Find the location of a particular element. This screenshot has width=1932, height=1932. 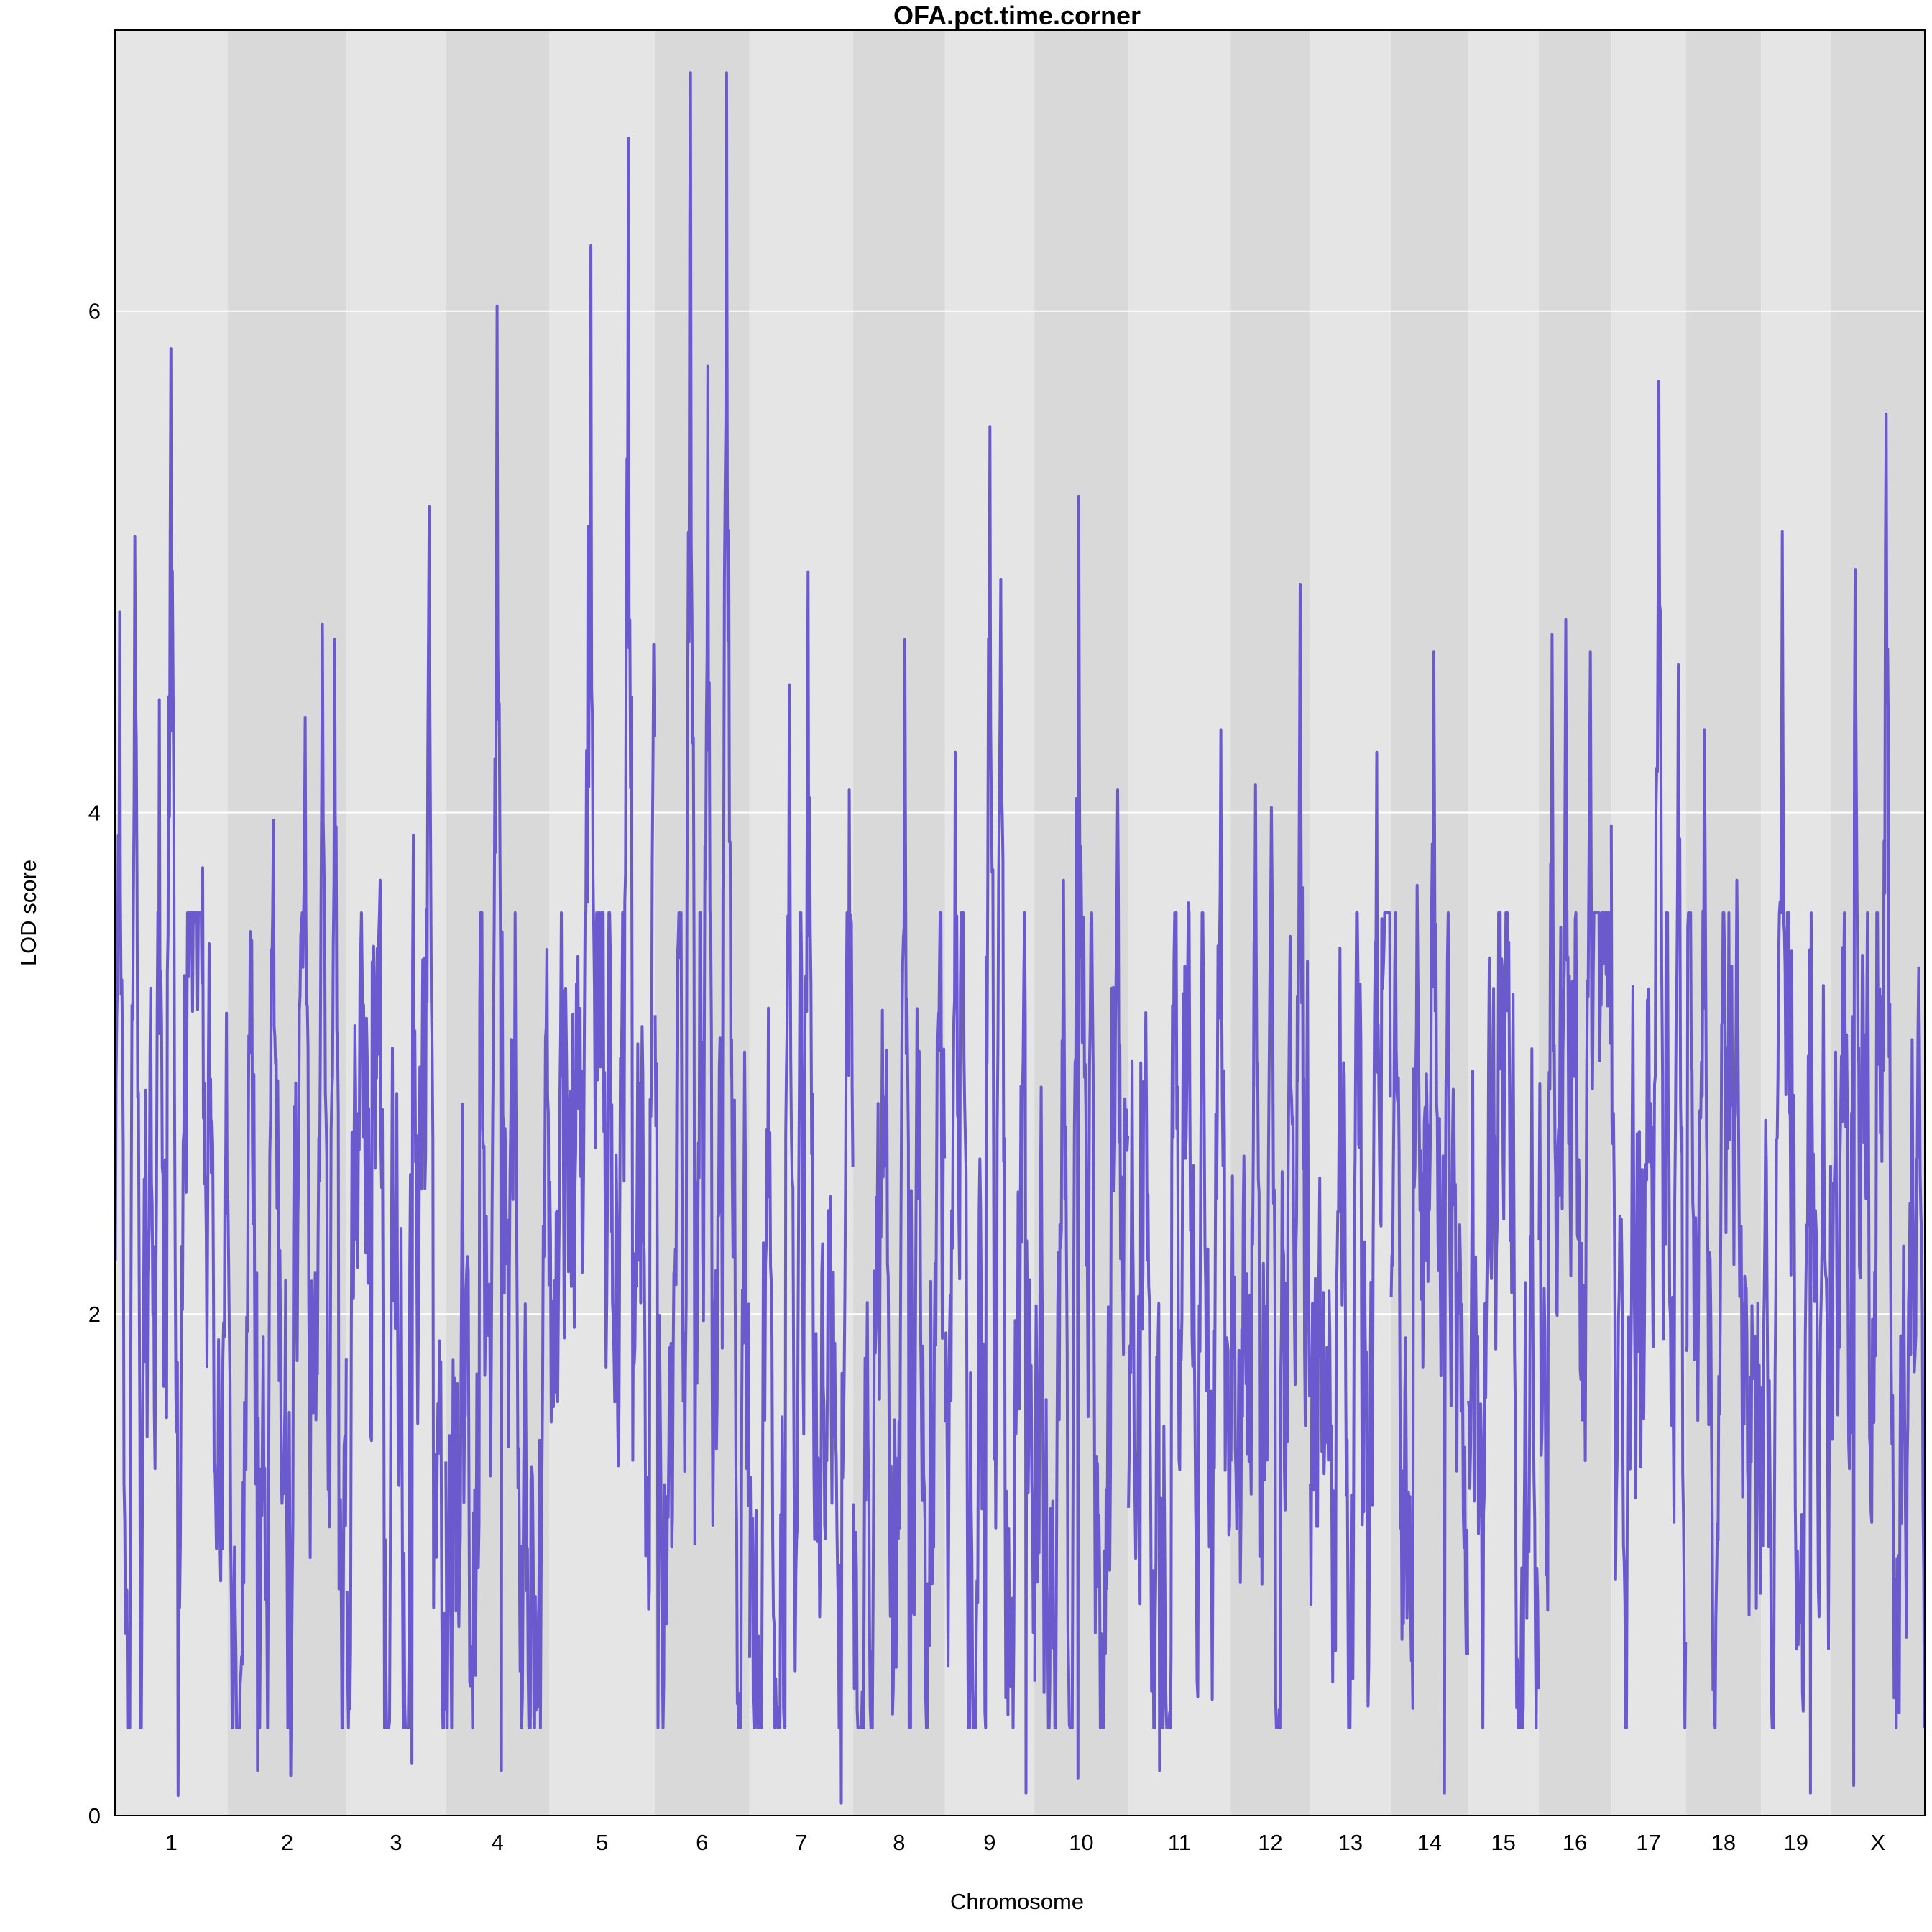

x-tick-label: 15 is located at coordinates (1503, 1842).